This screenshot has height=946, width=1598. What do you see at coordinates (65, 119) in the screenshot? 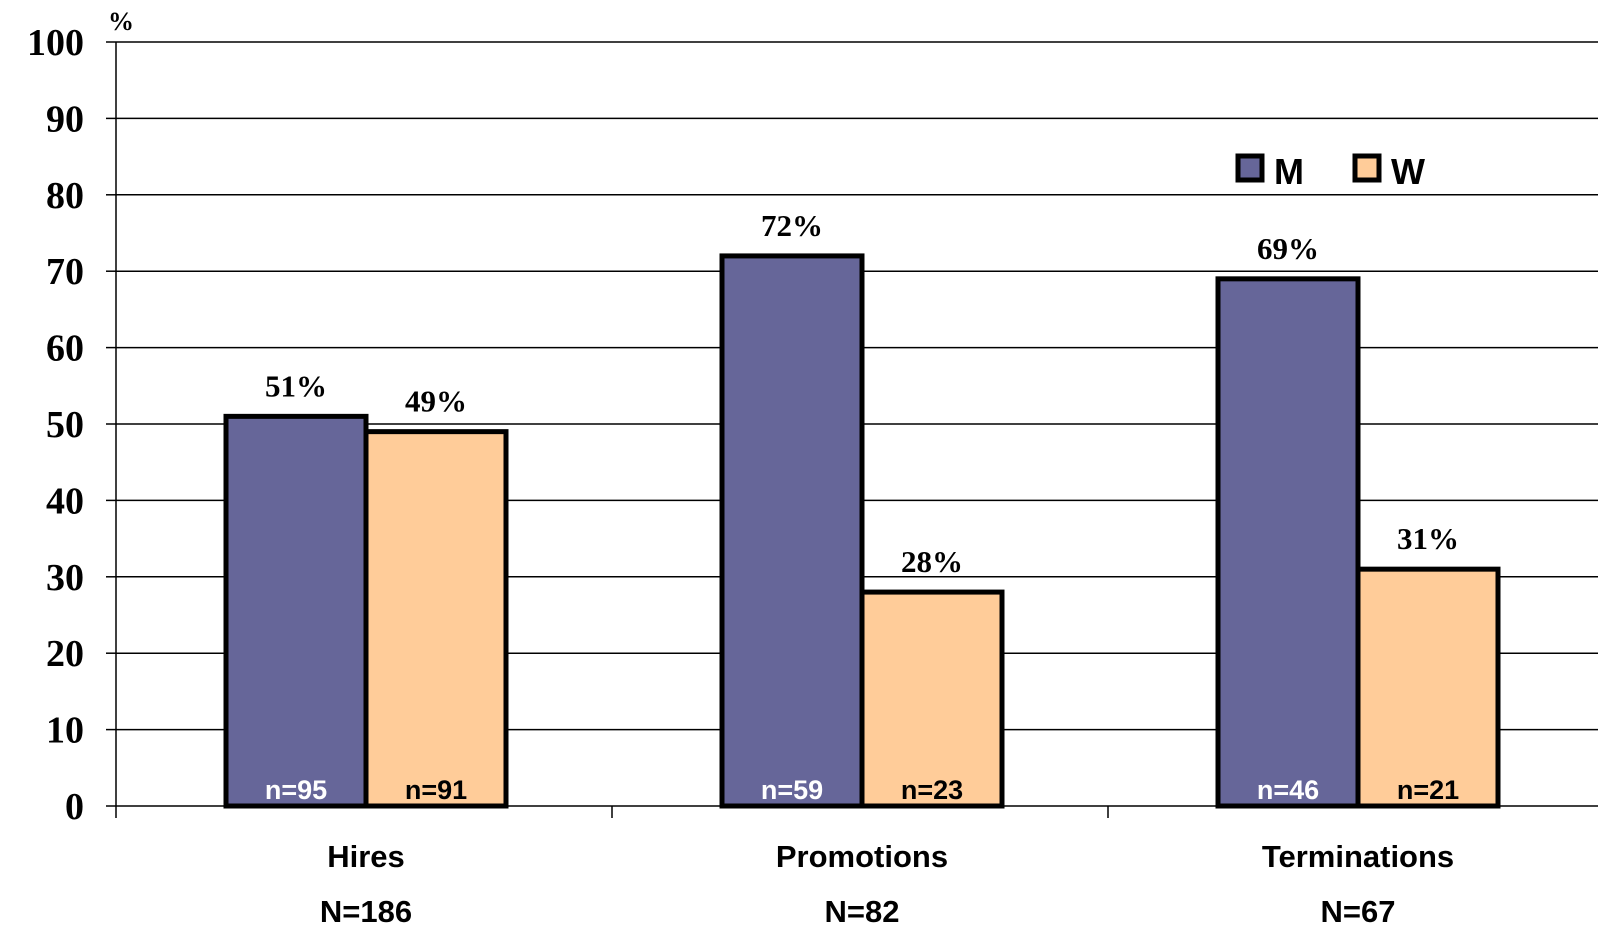
I see `y-tick-label: 90` at bounding box center [65, 119].